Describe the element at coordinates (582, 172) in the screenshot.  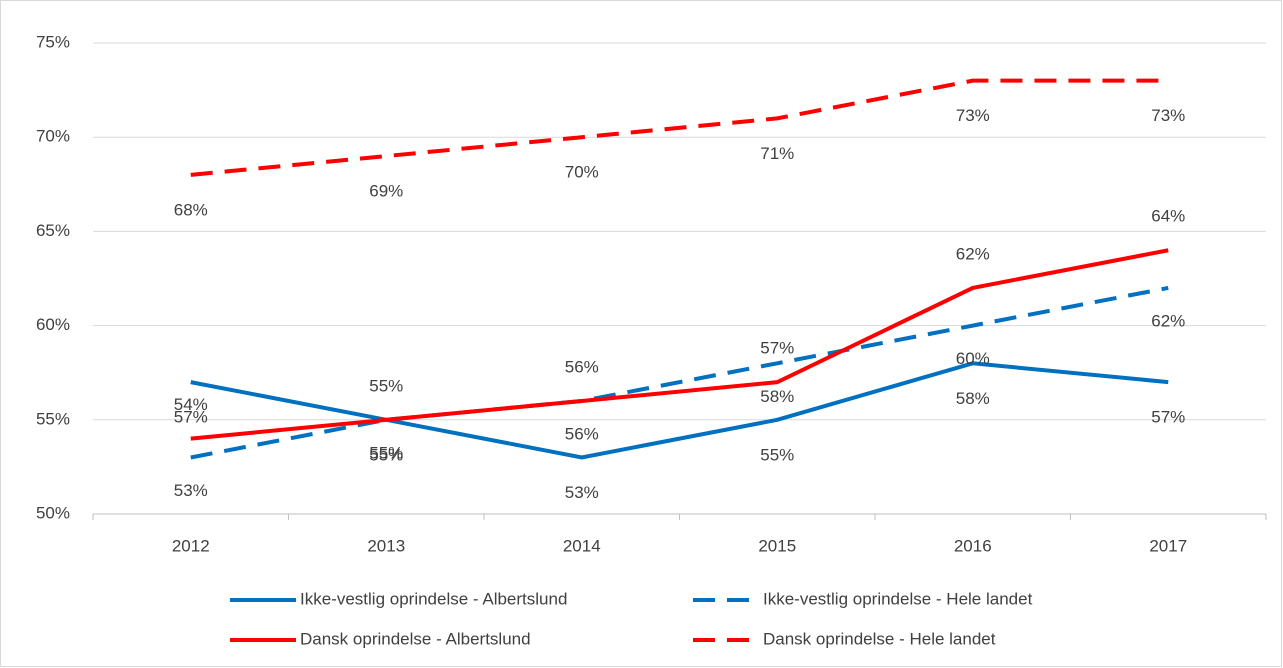
I see `data-label: 70%` at that location.